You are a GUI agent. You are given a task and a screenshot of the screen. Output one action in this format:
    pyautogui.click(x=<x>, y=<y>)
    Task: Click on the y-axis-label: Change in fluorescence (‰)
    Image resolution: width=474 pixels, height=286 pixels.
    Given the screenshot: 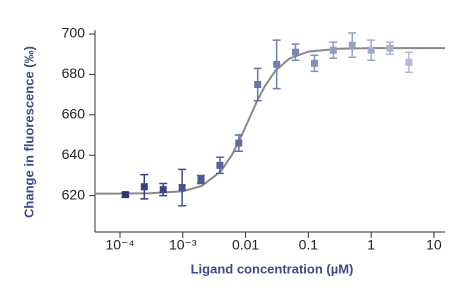 What is the action you would take?
    pyautogui.click(x=28, y=132)
    